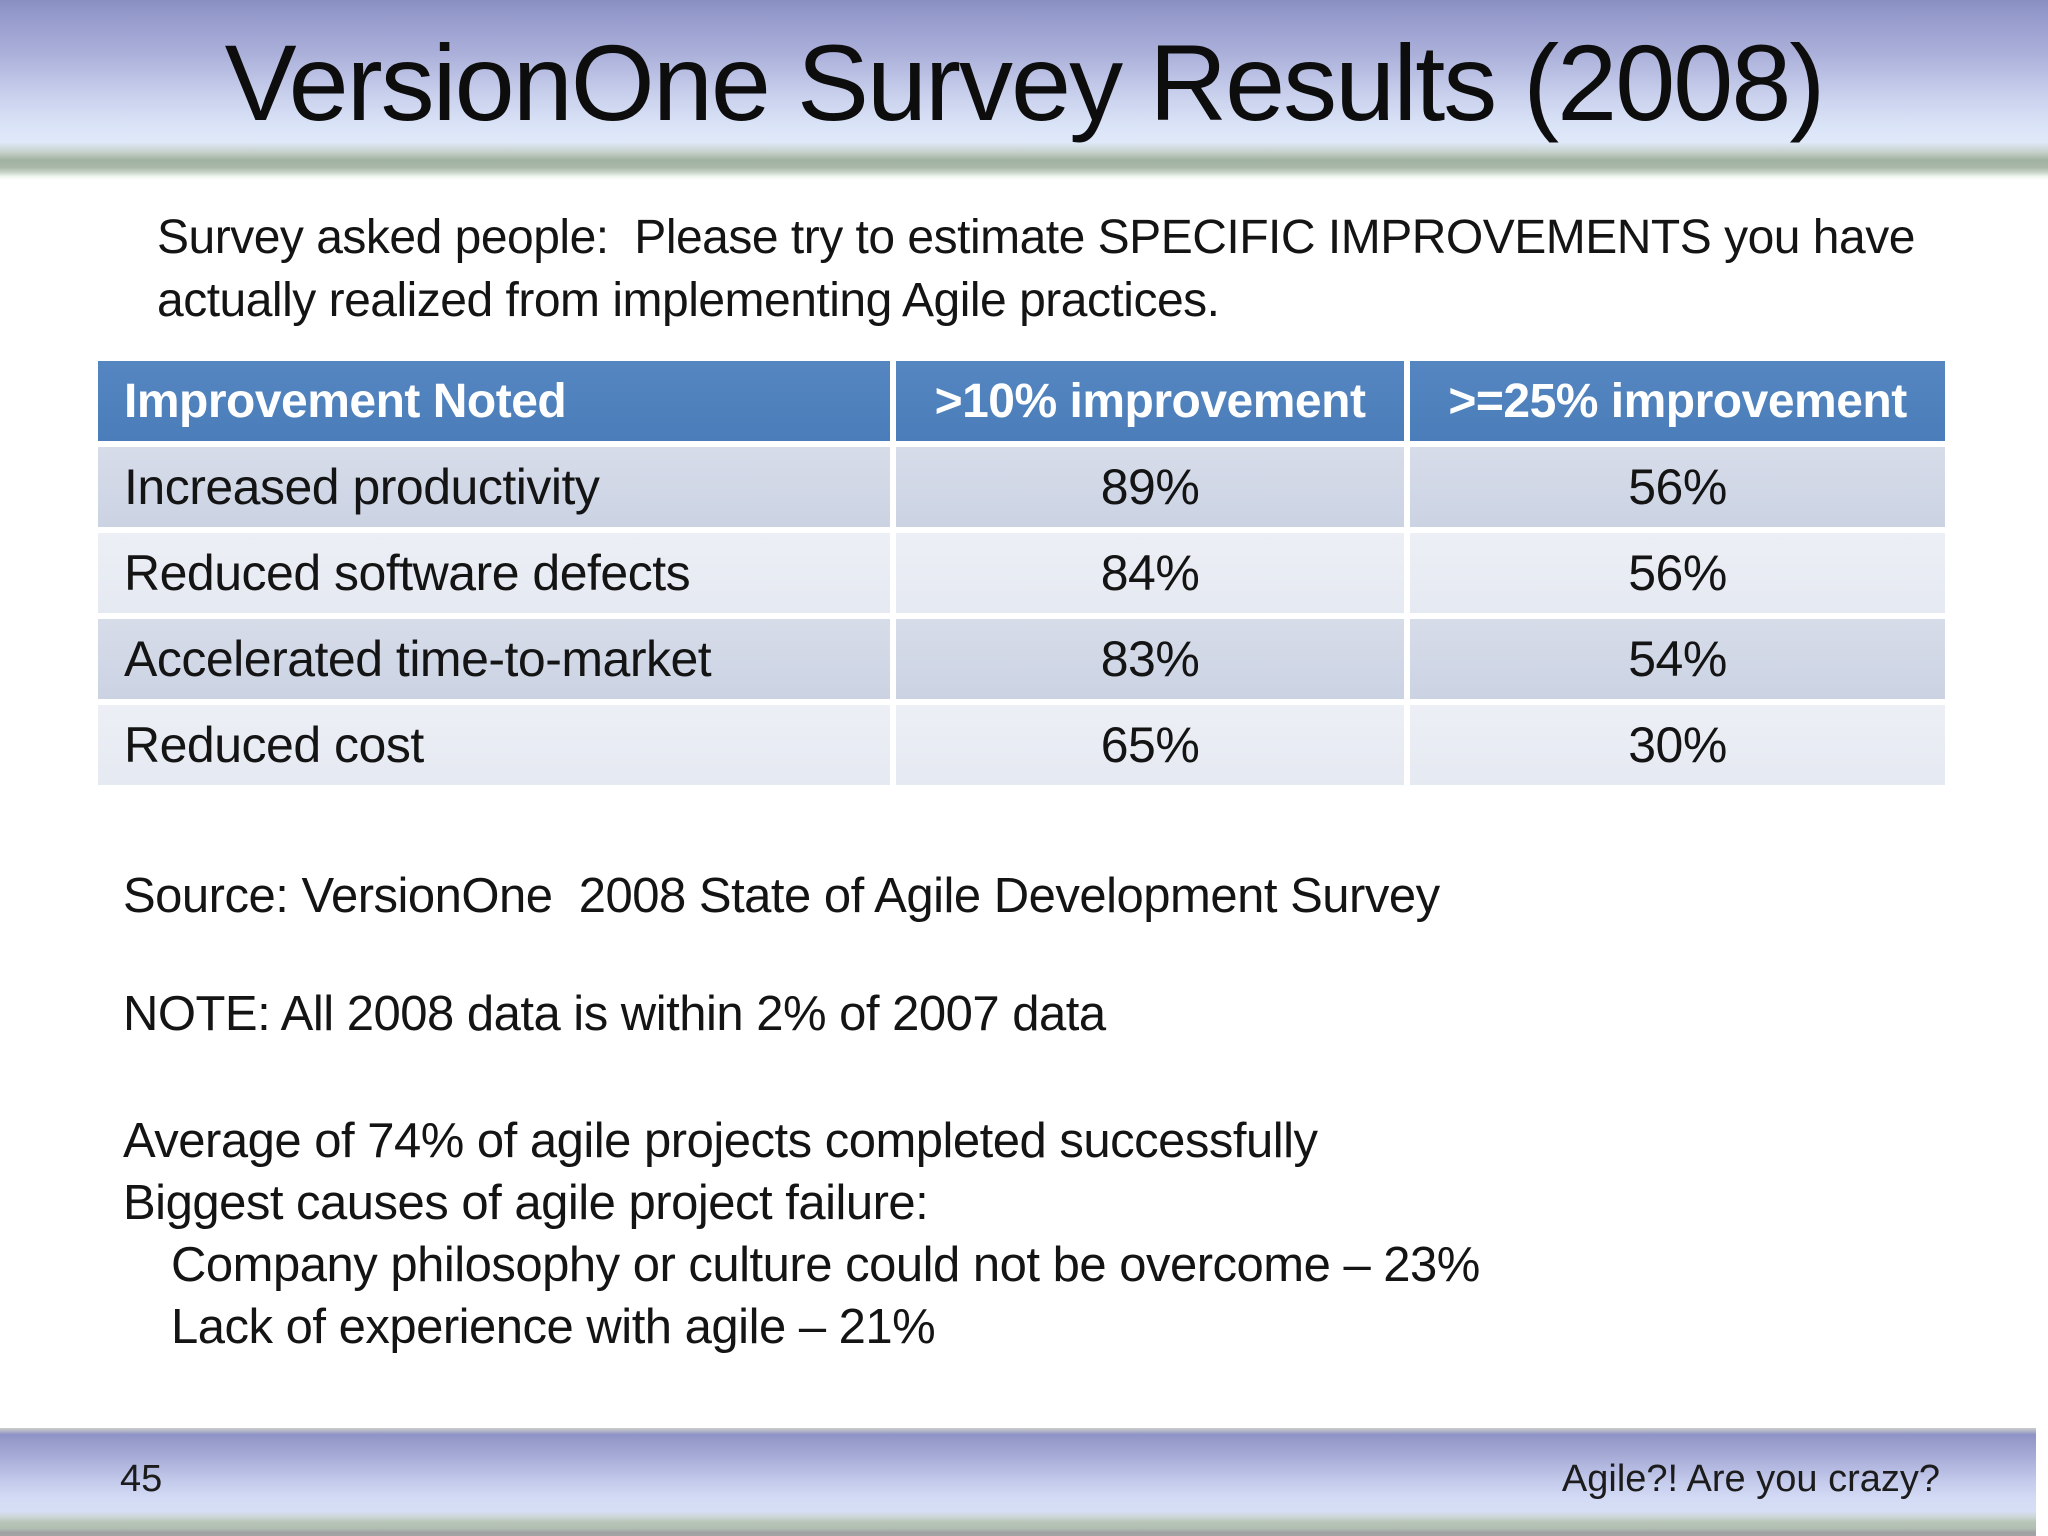  I want to click on table-cell-ge25: 54%, so click(1677, 659).